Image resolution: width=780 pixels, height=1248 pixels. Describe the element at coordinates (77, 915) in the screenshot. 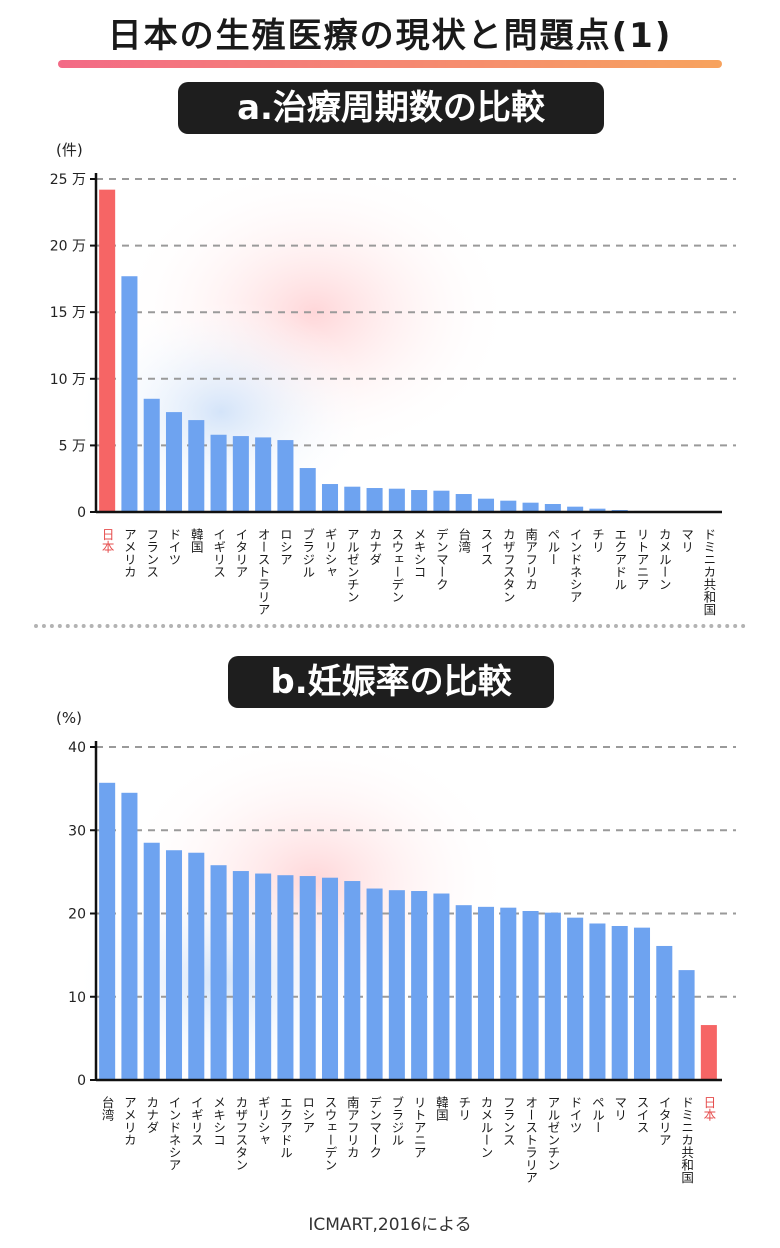

I see `y-tick-label: 20` at that location.